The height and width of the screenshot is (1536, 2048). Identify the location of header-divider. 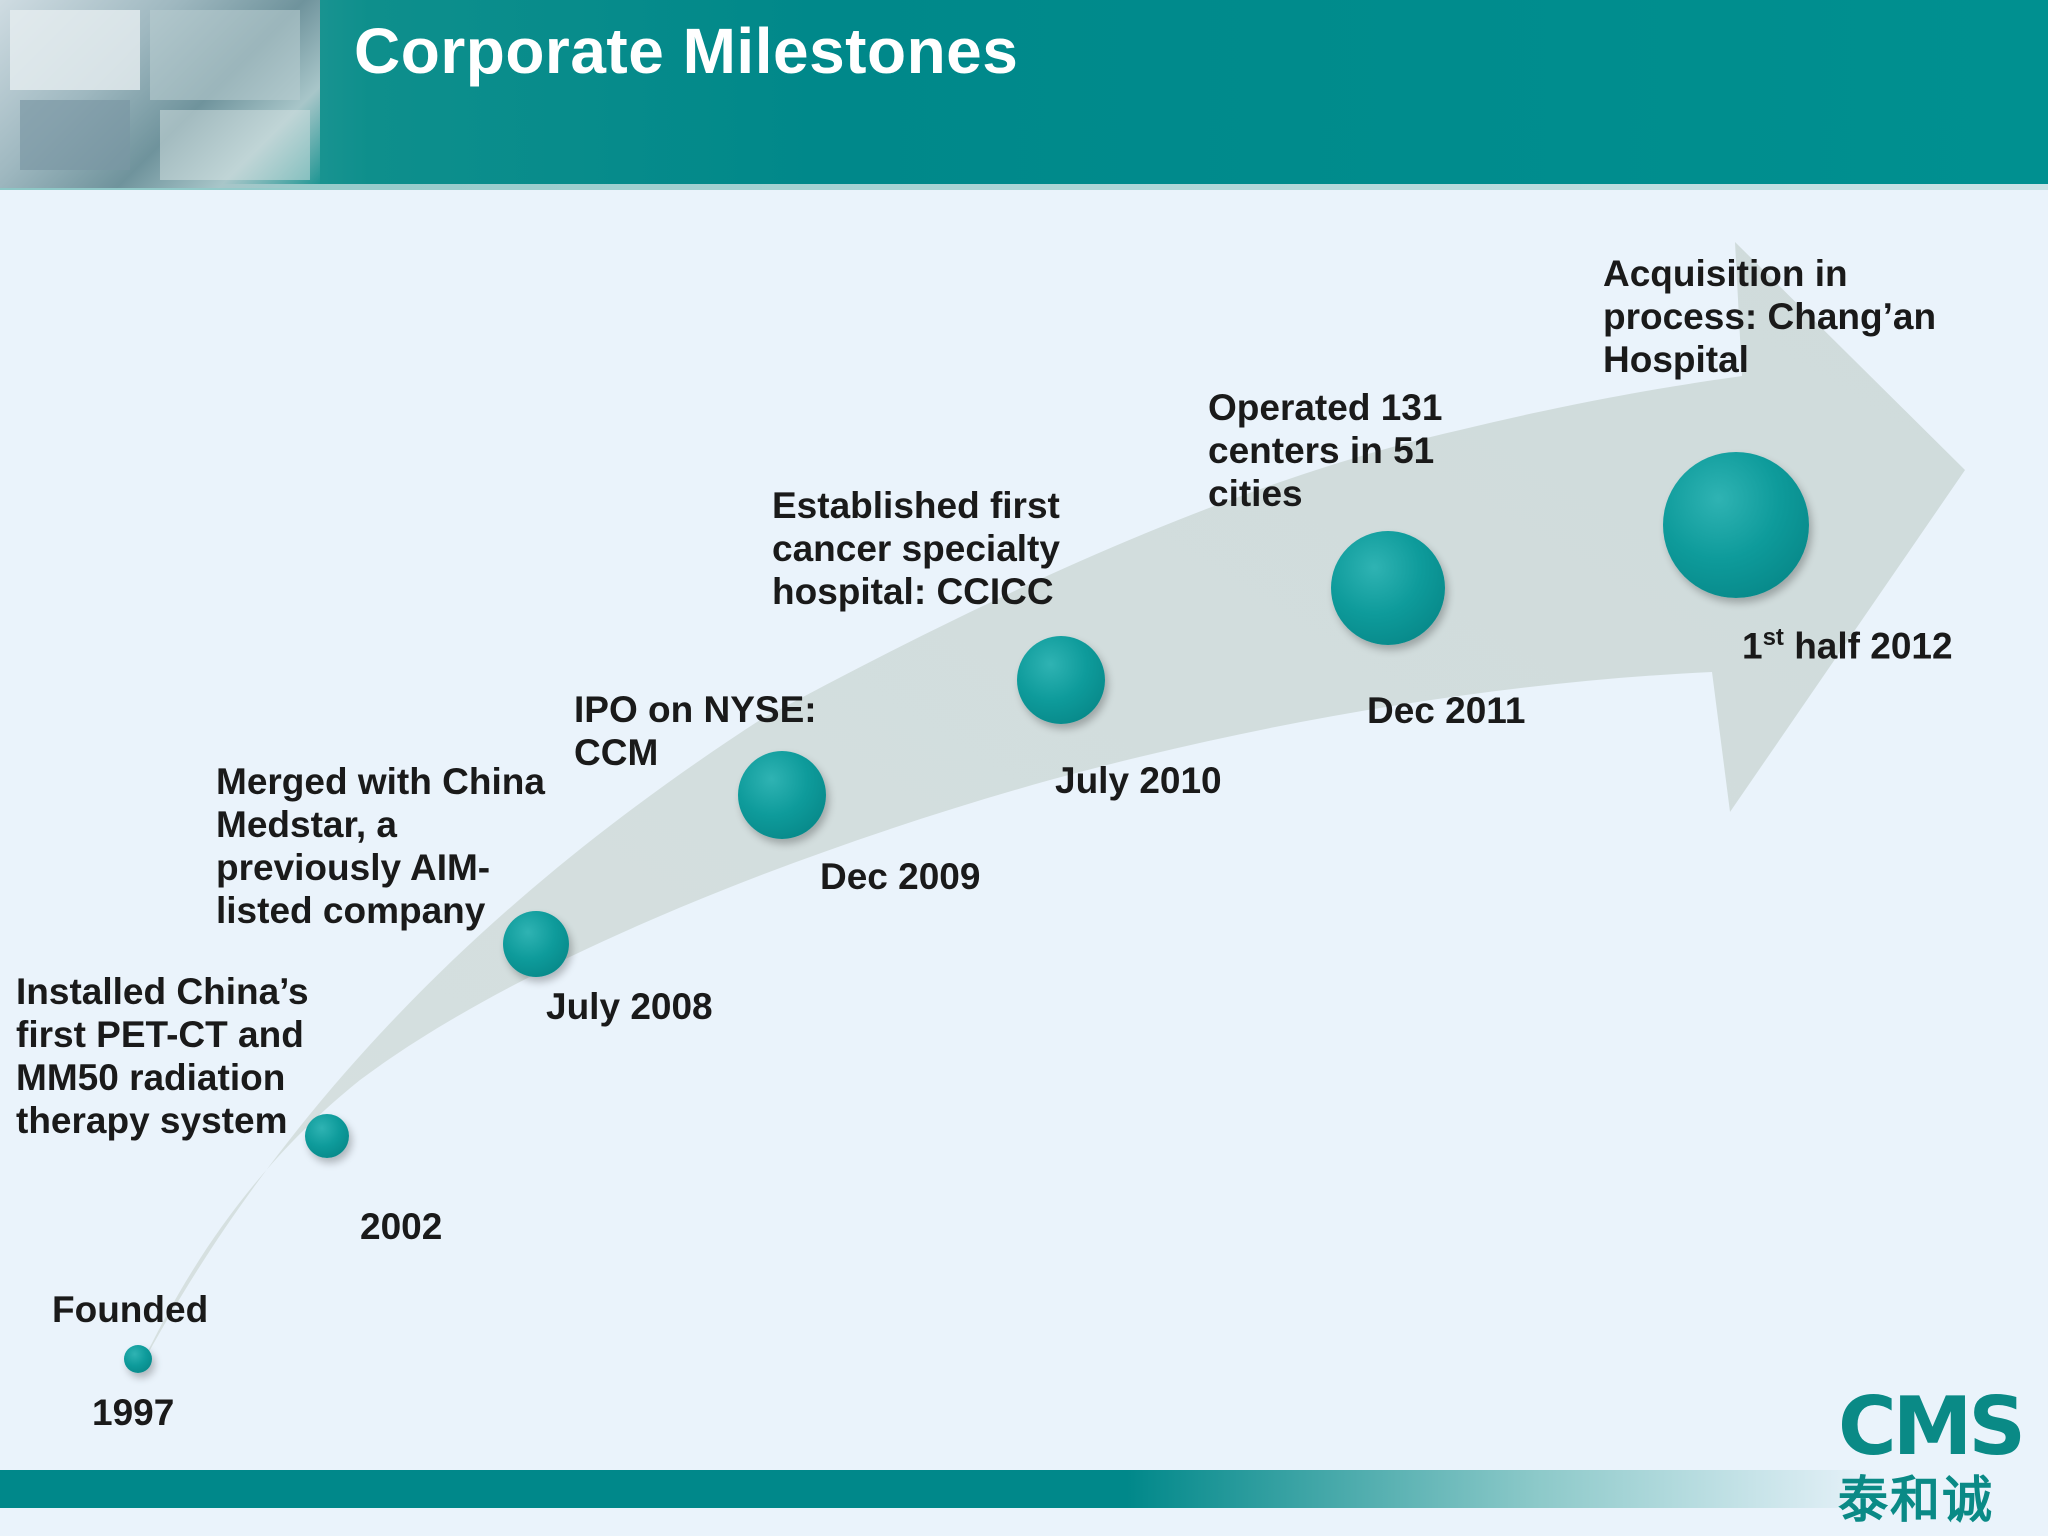
(1024, 187).